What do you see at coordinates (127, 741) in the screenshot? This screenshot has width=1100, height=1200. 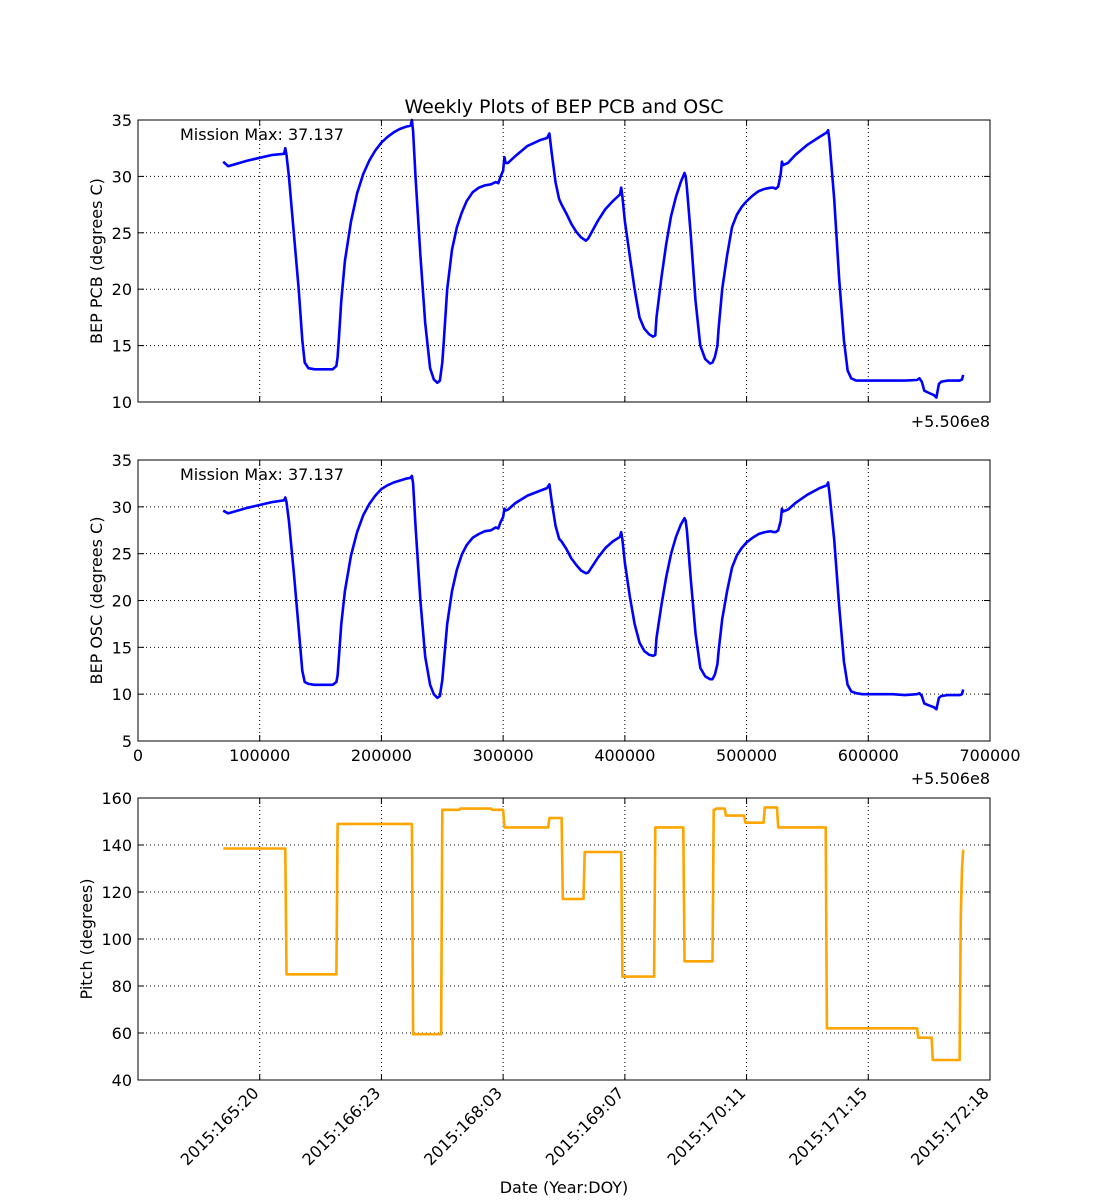 I see `y-tick-label: 5` at bounding box center [127, 741].